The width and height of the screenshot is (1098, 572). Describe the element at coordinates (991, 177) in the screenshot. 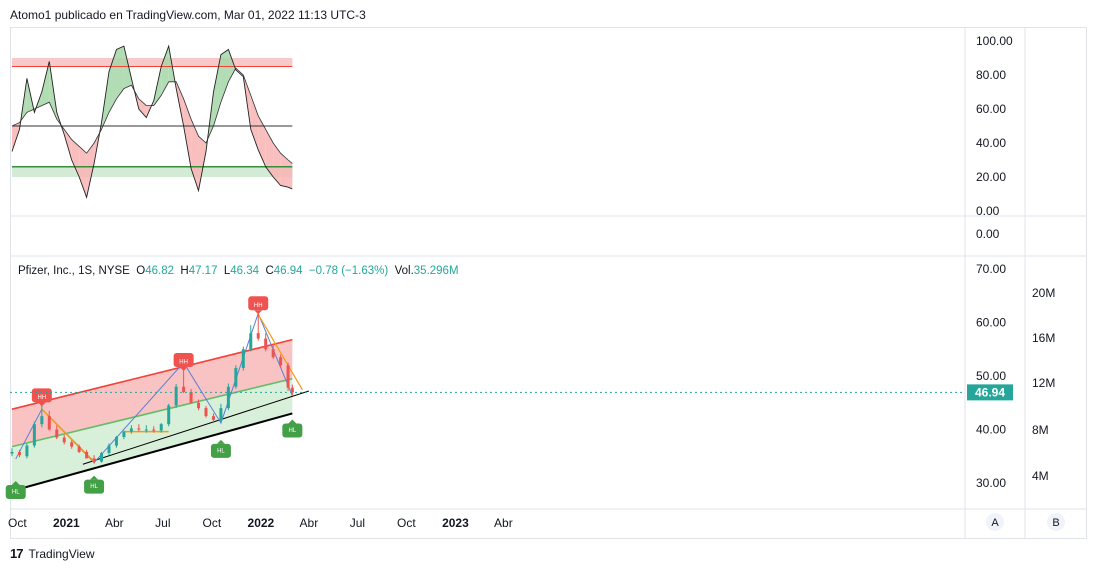

I see `oscillator-axis-tick-label: 20.00` at that location.